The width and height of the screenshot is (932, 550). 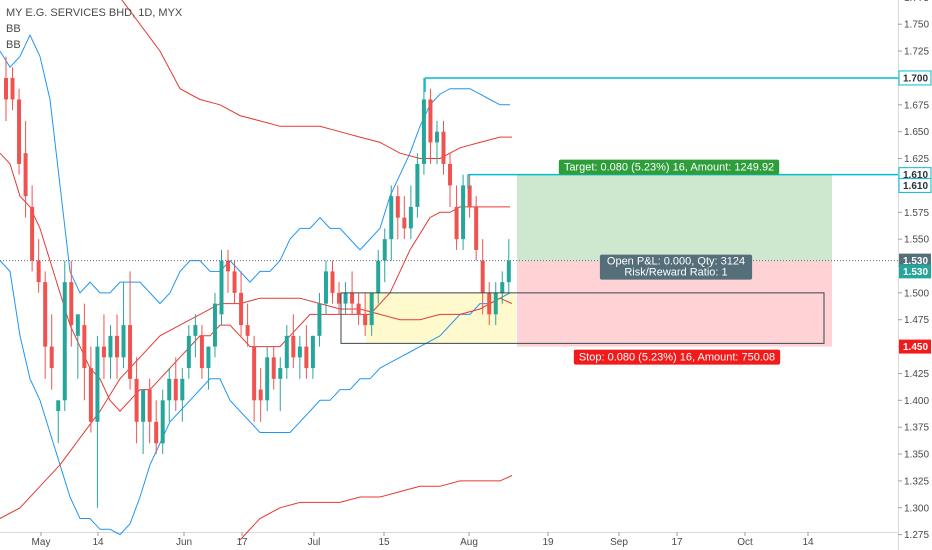 What do you see at coordinates (916, 320) in the screenshot?
I see `y-tick-label: 1.475` at bounding box center [916, 320].